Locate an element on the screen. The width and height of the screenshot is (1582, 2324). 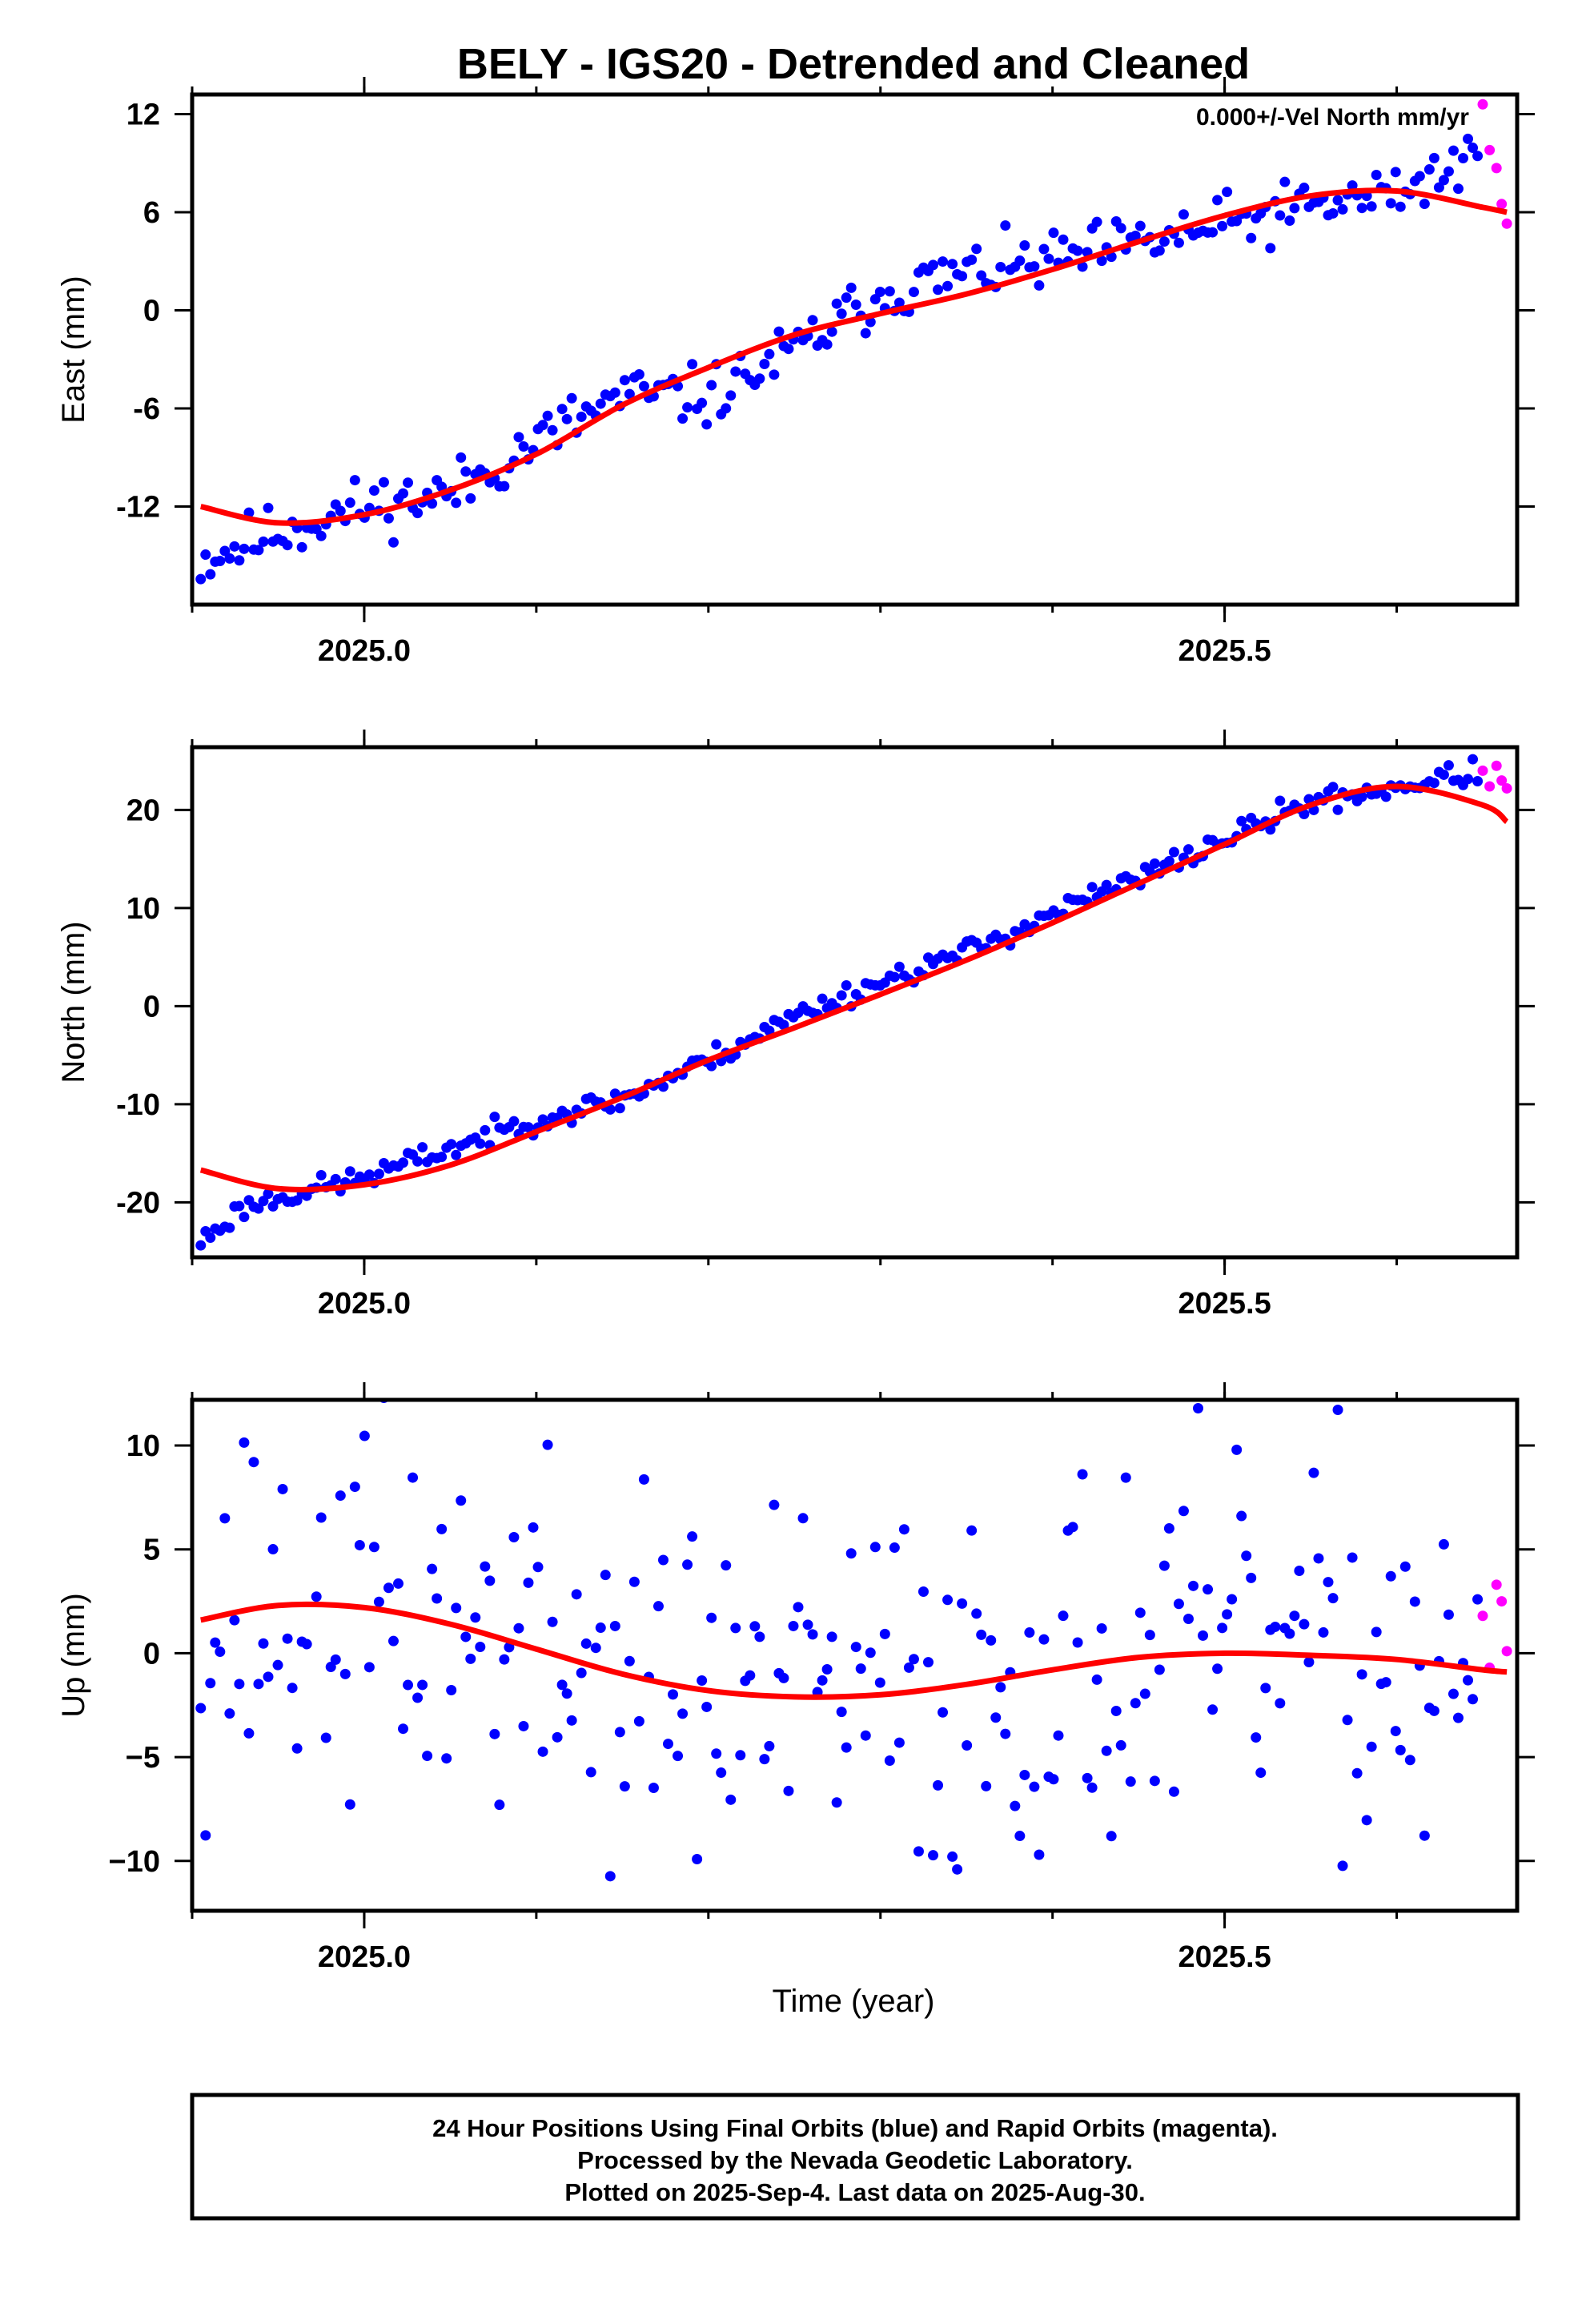
y-tick-label: −10 is located at coordinates (134, 1862).